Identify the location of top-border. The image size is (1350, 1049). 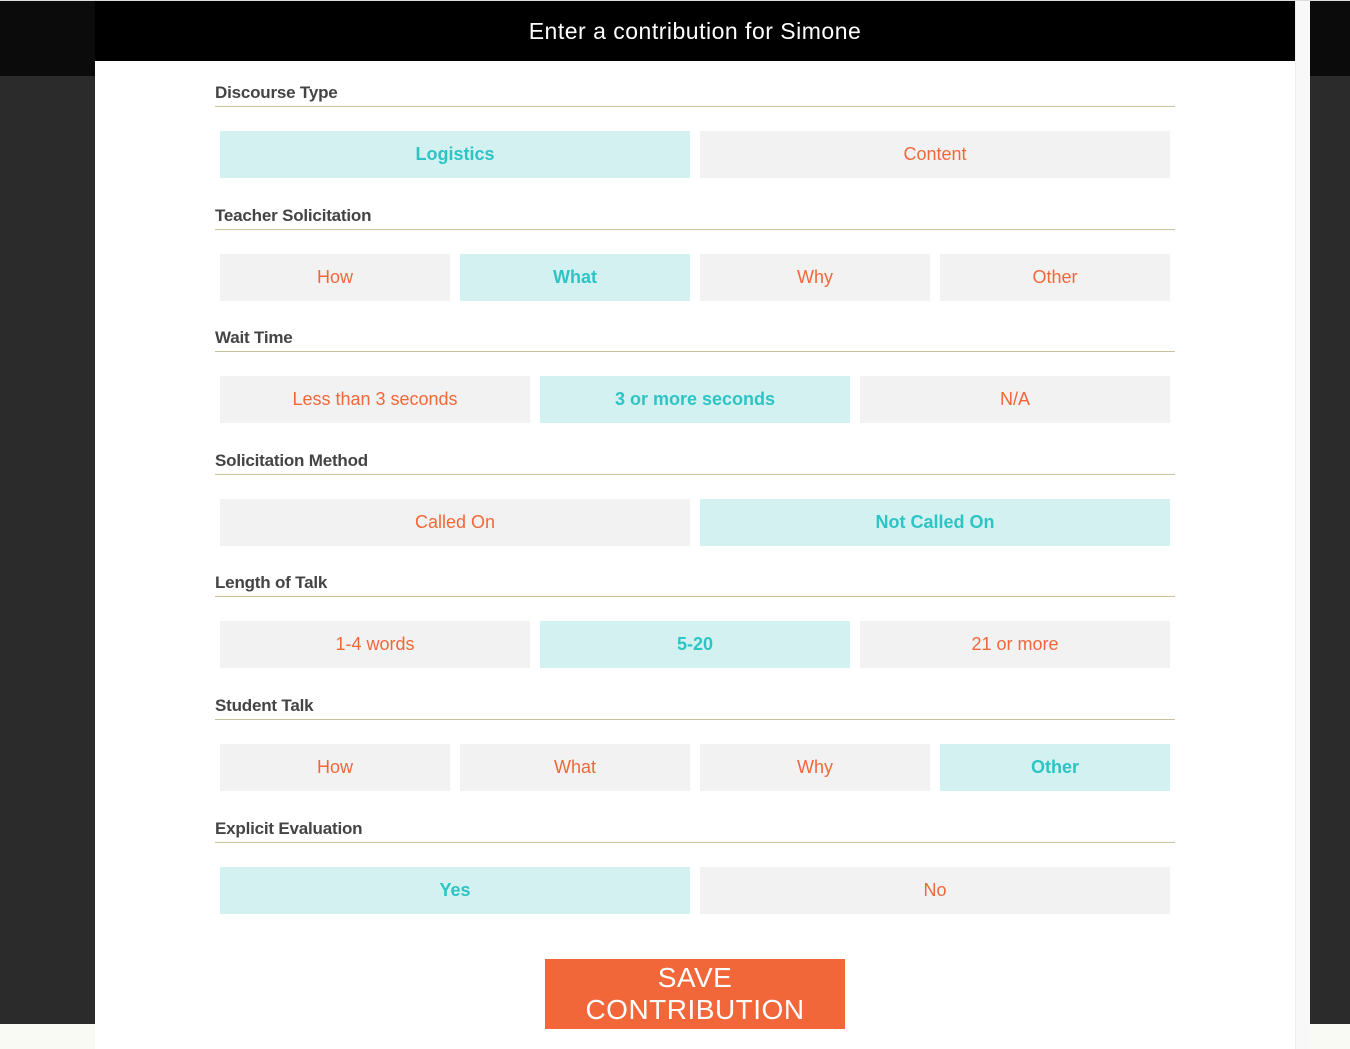
(675, 0).